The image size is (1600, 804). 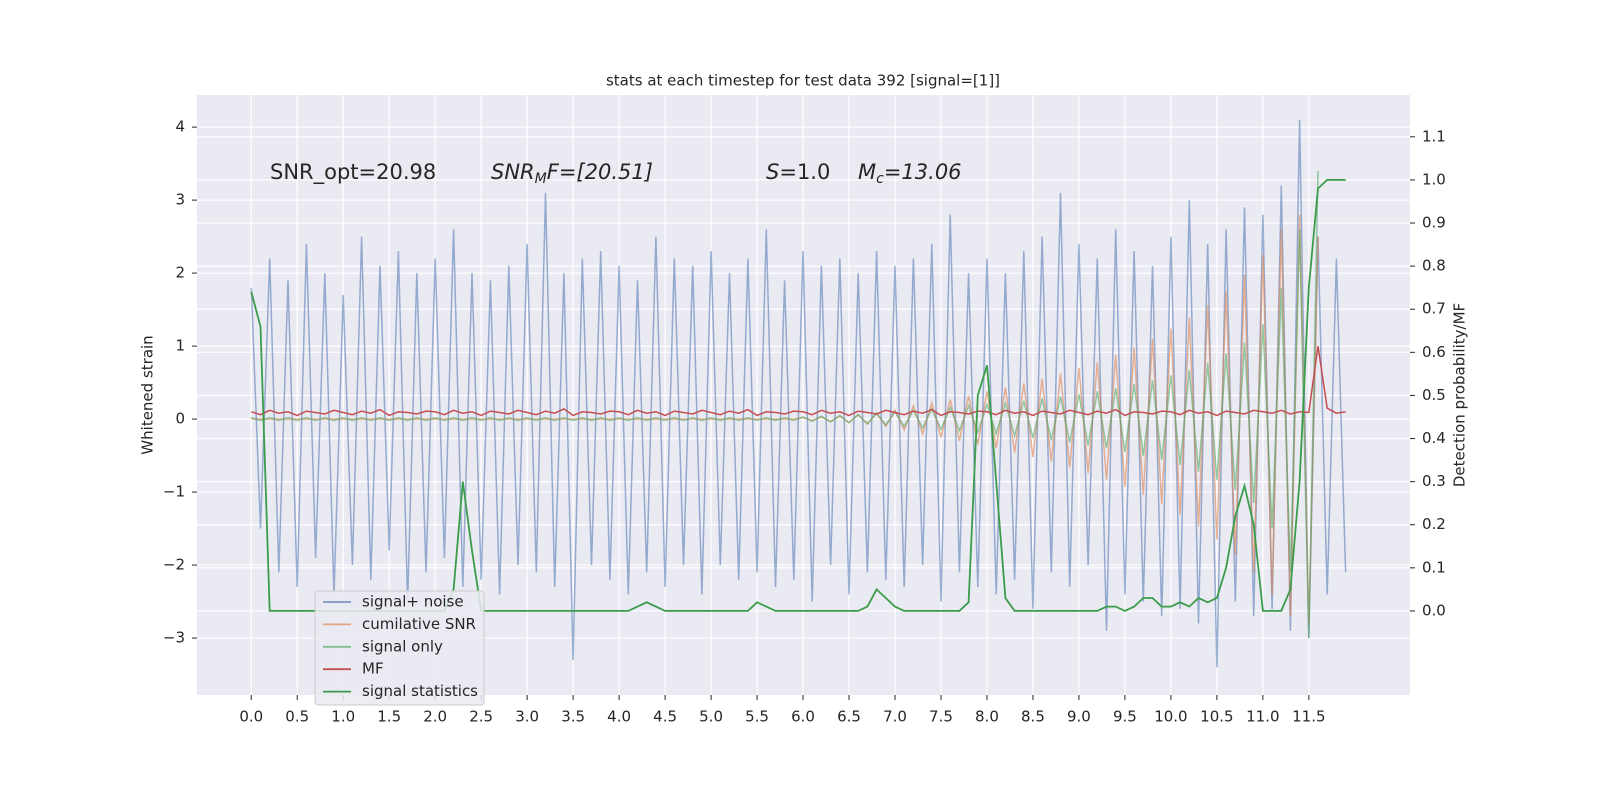 I want to click on y-tick-label: 2, so click(x=180, y=273).